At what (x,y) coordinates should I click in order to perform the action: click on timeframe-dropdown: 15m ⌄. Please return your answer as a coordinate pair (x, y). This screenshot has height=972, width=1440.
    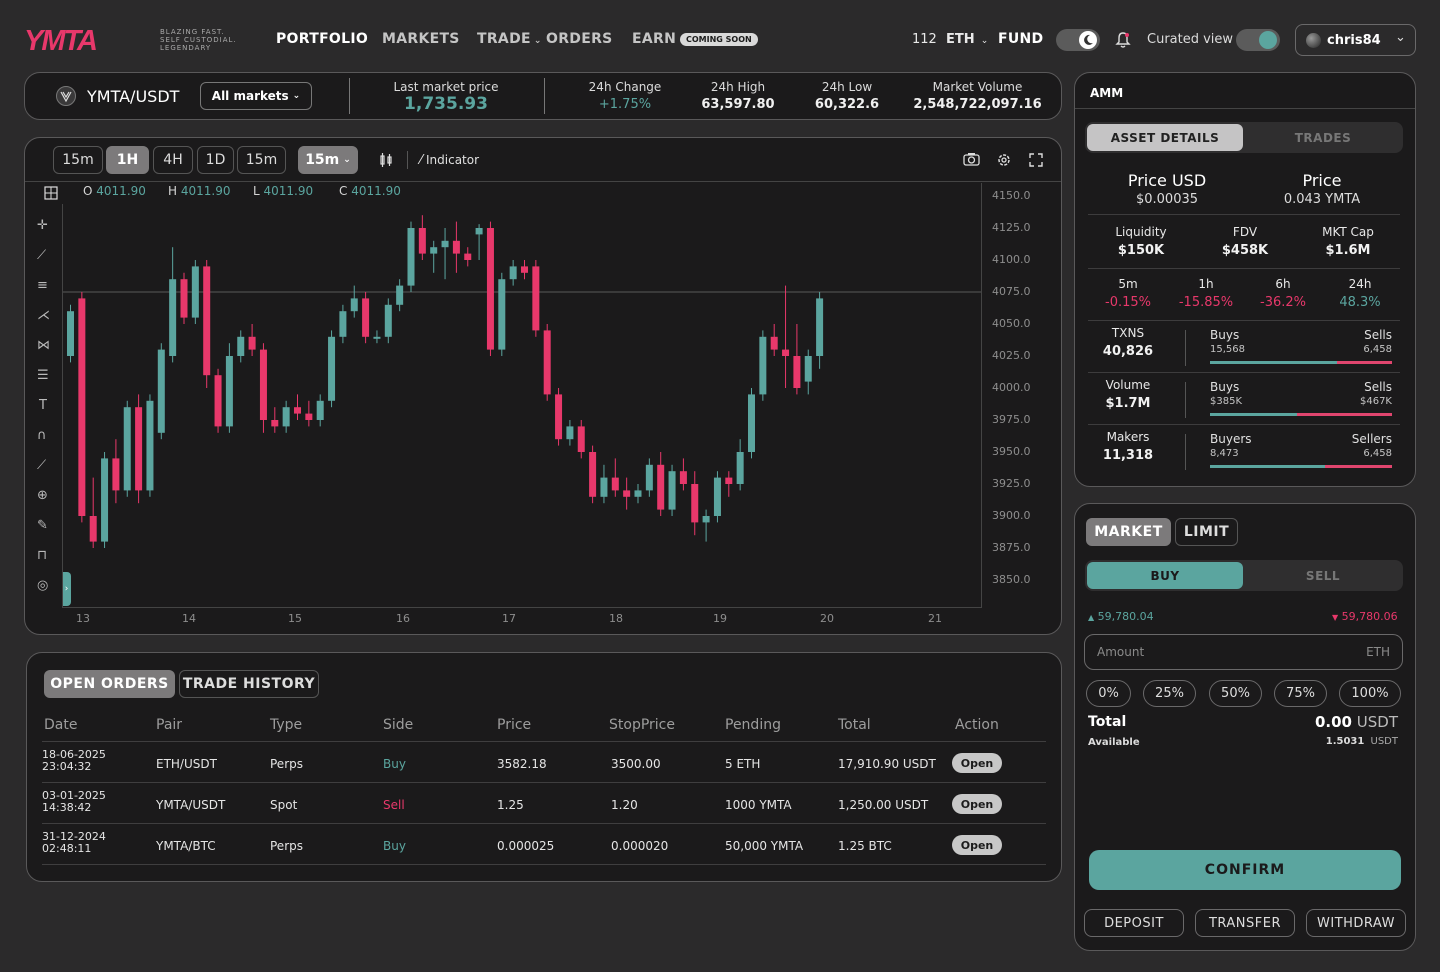
    Looking at the image, I should click on (328, 160).